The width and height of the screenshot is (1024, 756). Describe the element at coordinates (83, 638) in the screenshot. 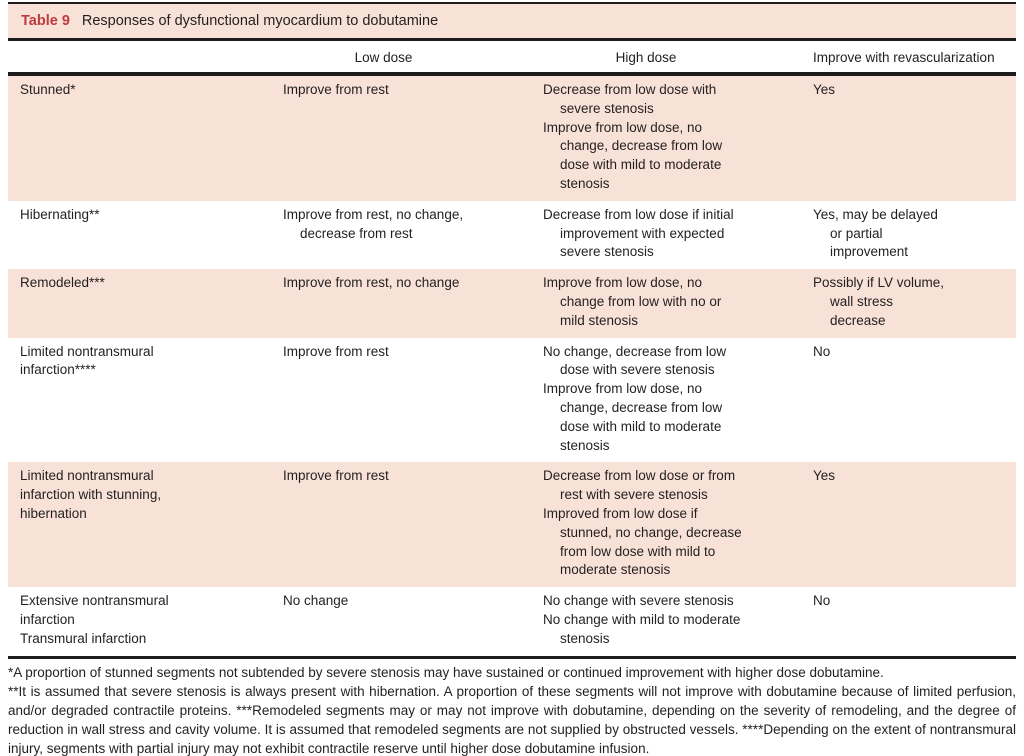

I see `cell-paragraph: Transmural infarction` at that location.